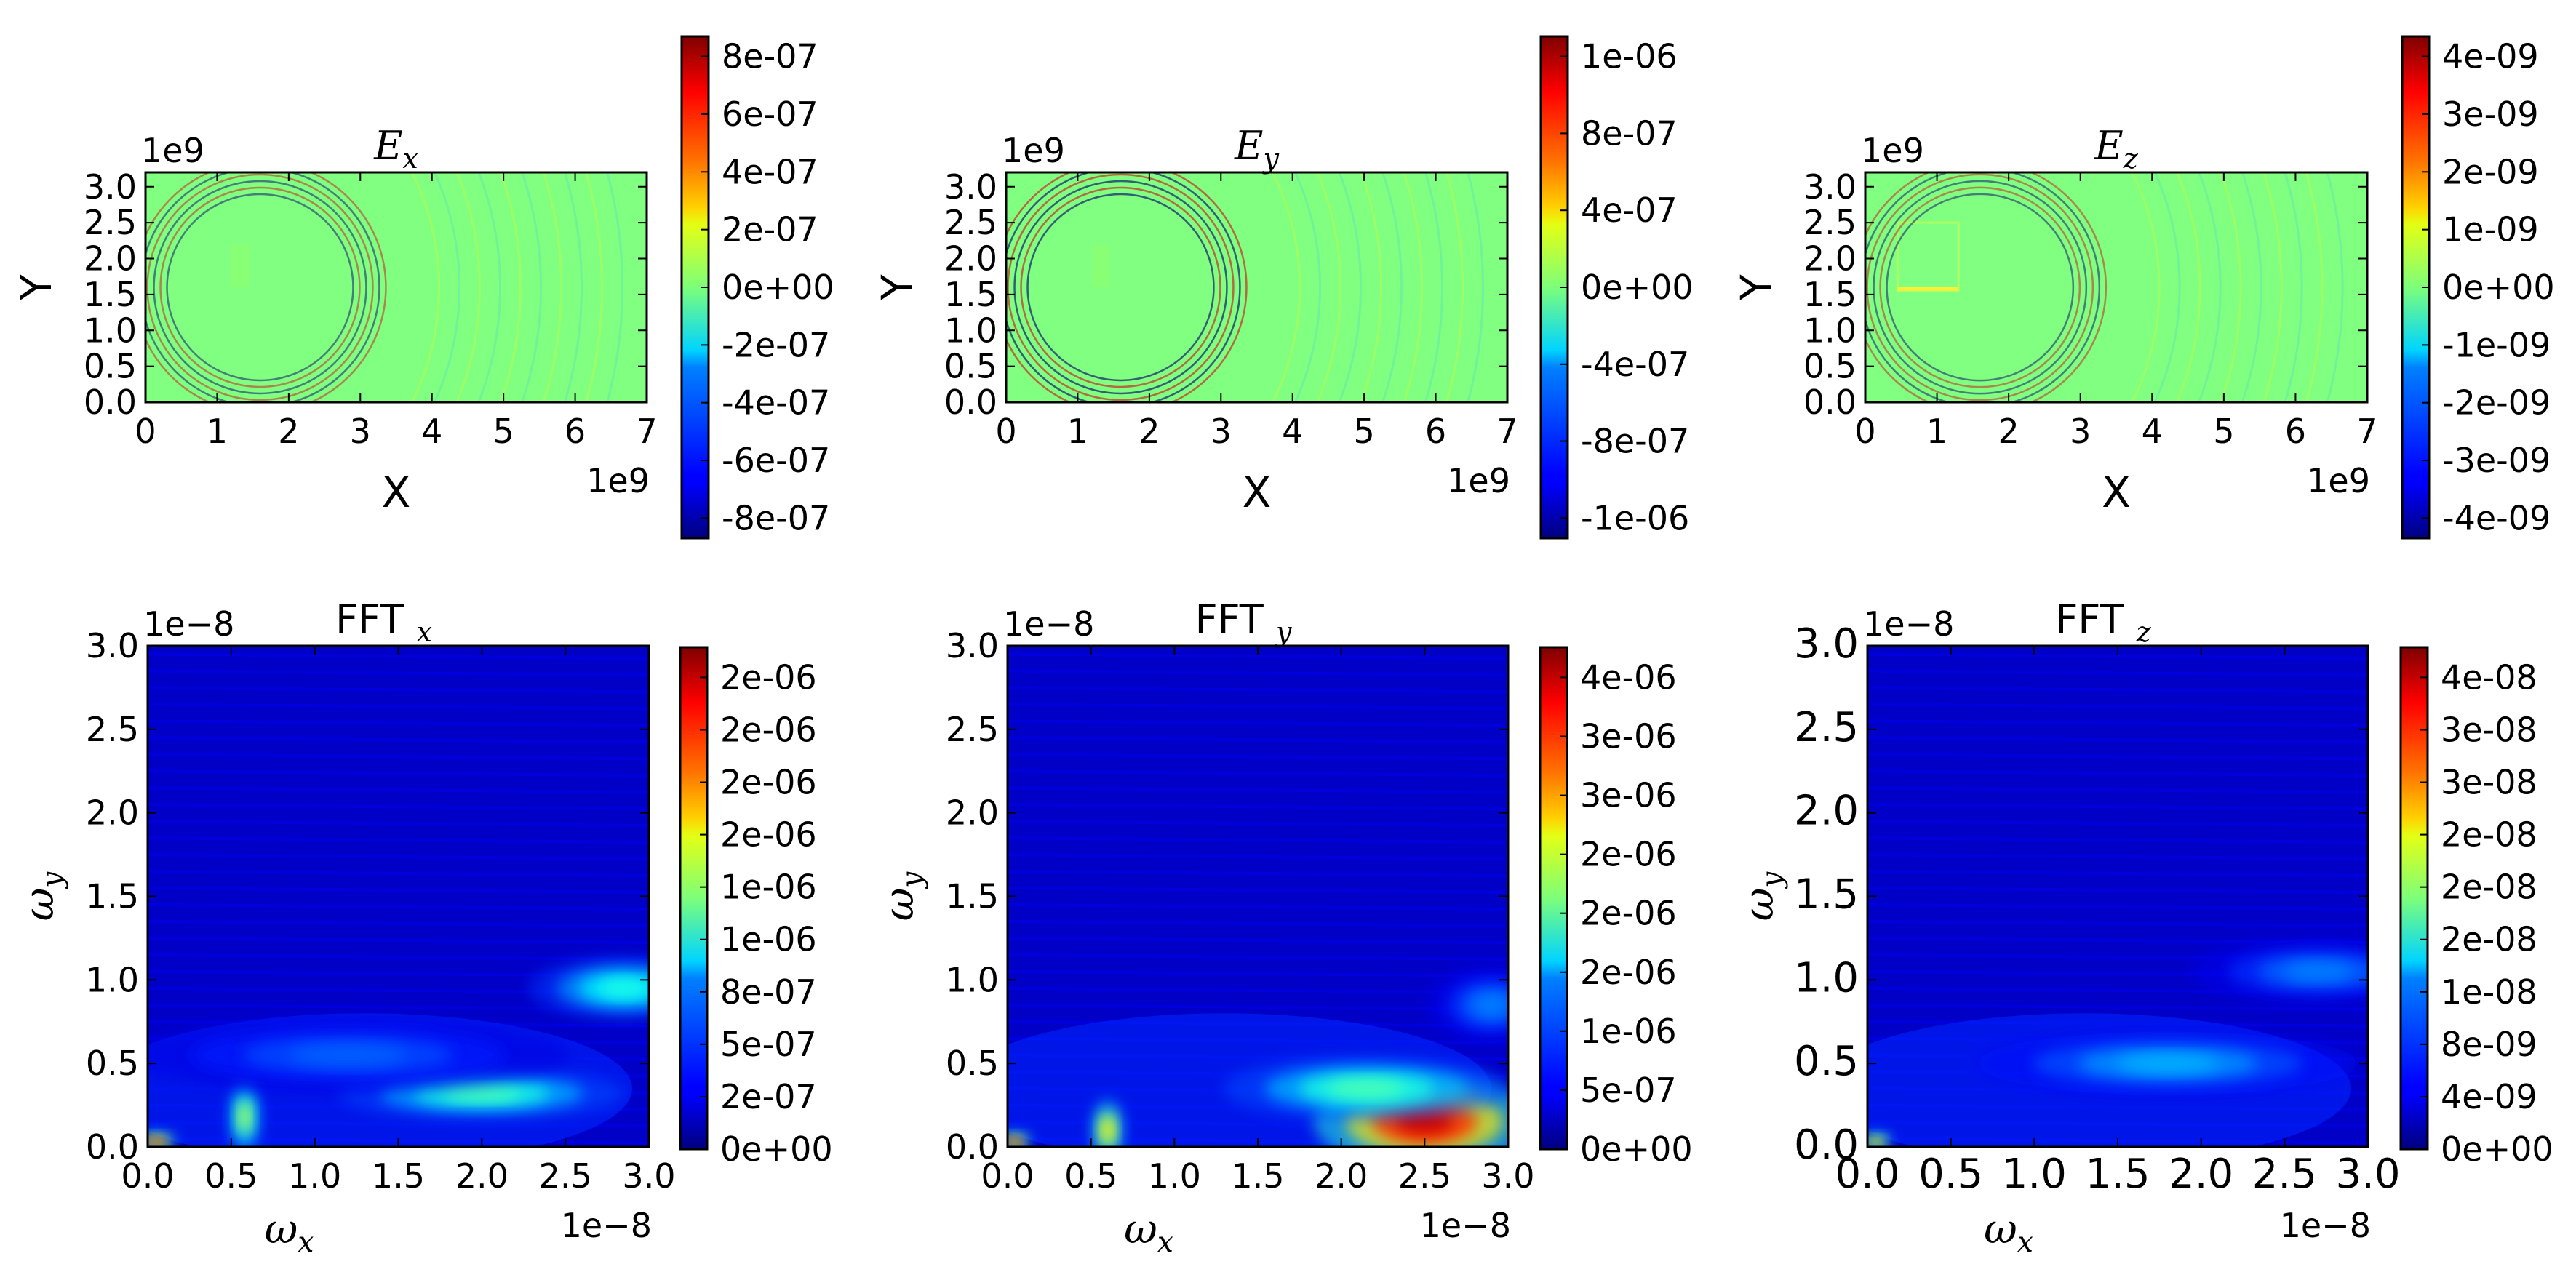  What do you see at coordinates (1928, 256) in the screenshot?
I see `source-region` at bounding box center [1928, 256].